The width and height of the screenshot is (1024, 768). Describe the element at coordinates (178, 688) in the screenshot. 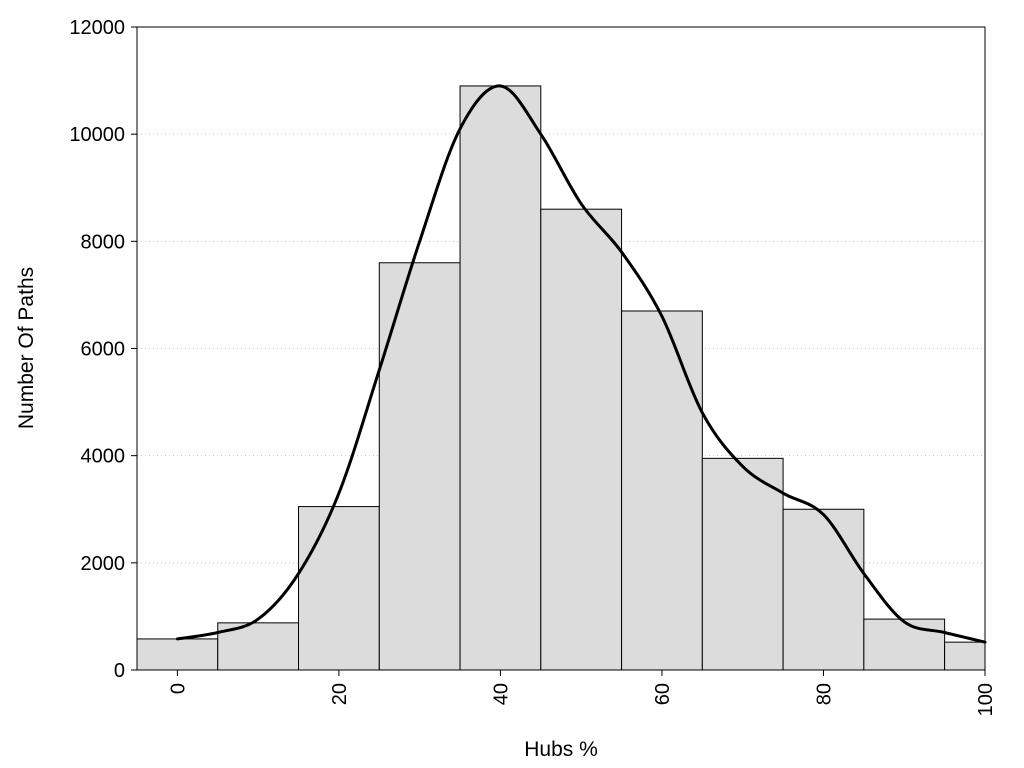

I see `x-tick-label: 0` at that location.